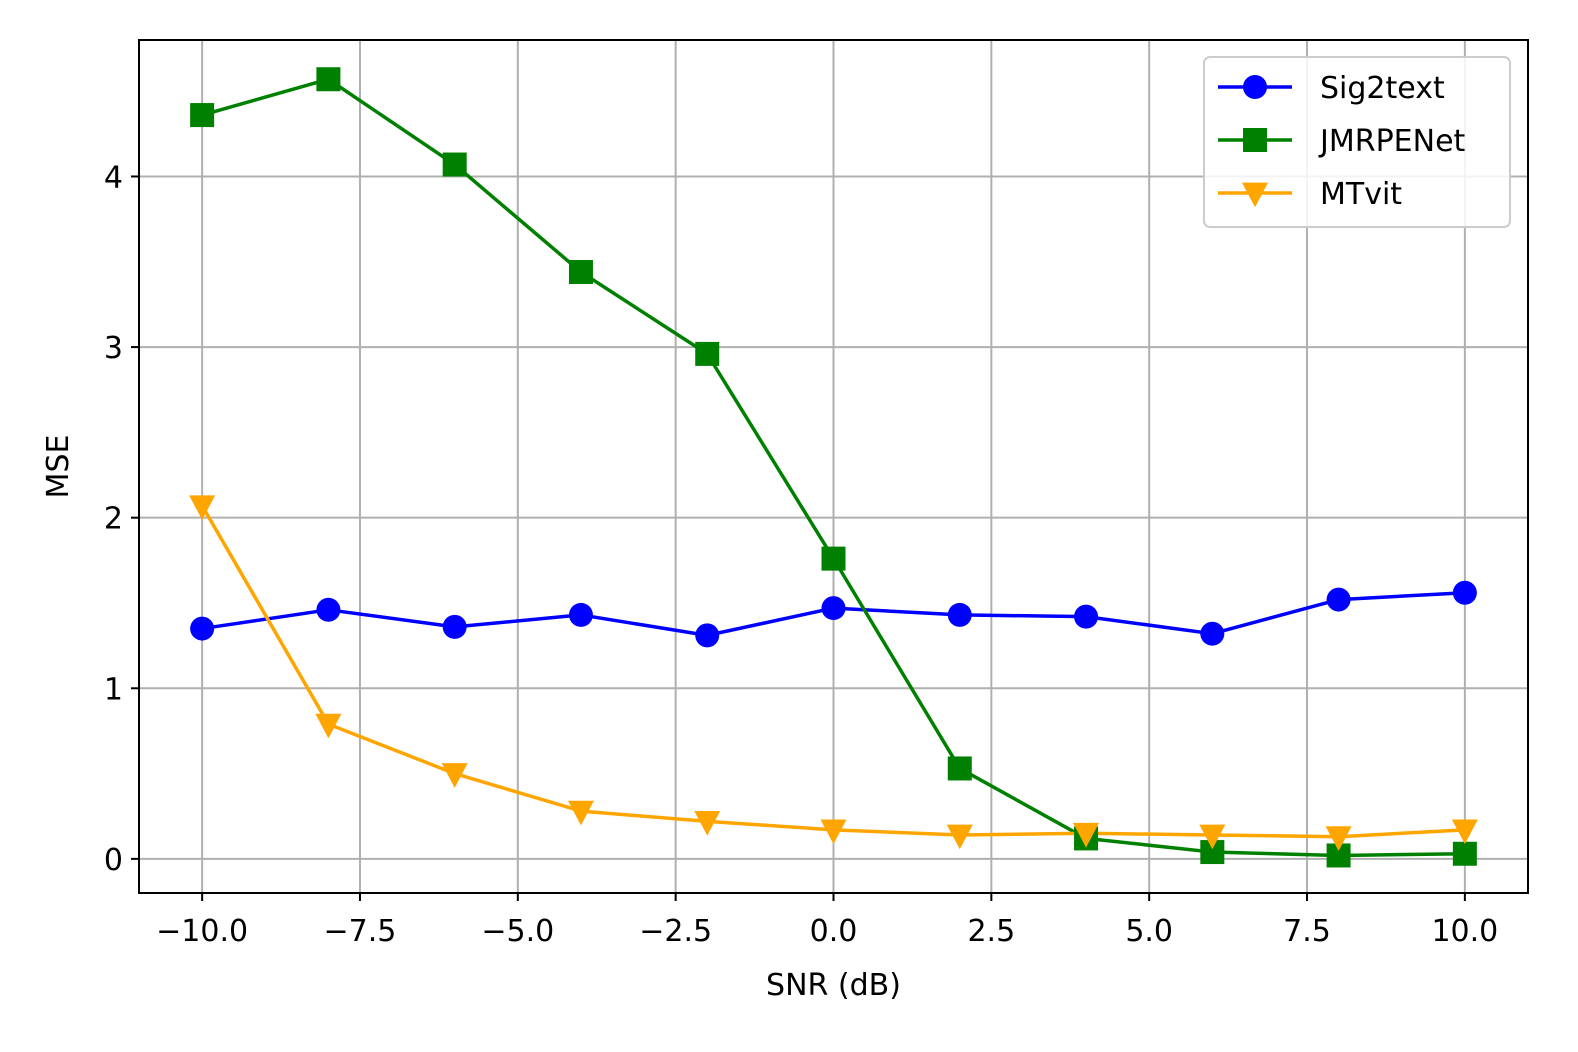 This screenshot has height=1052, width=1578. I want to click on legend-marker-jmrpenet, so click(1255, 140).